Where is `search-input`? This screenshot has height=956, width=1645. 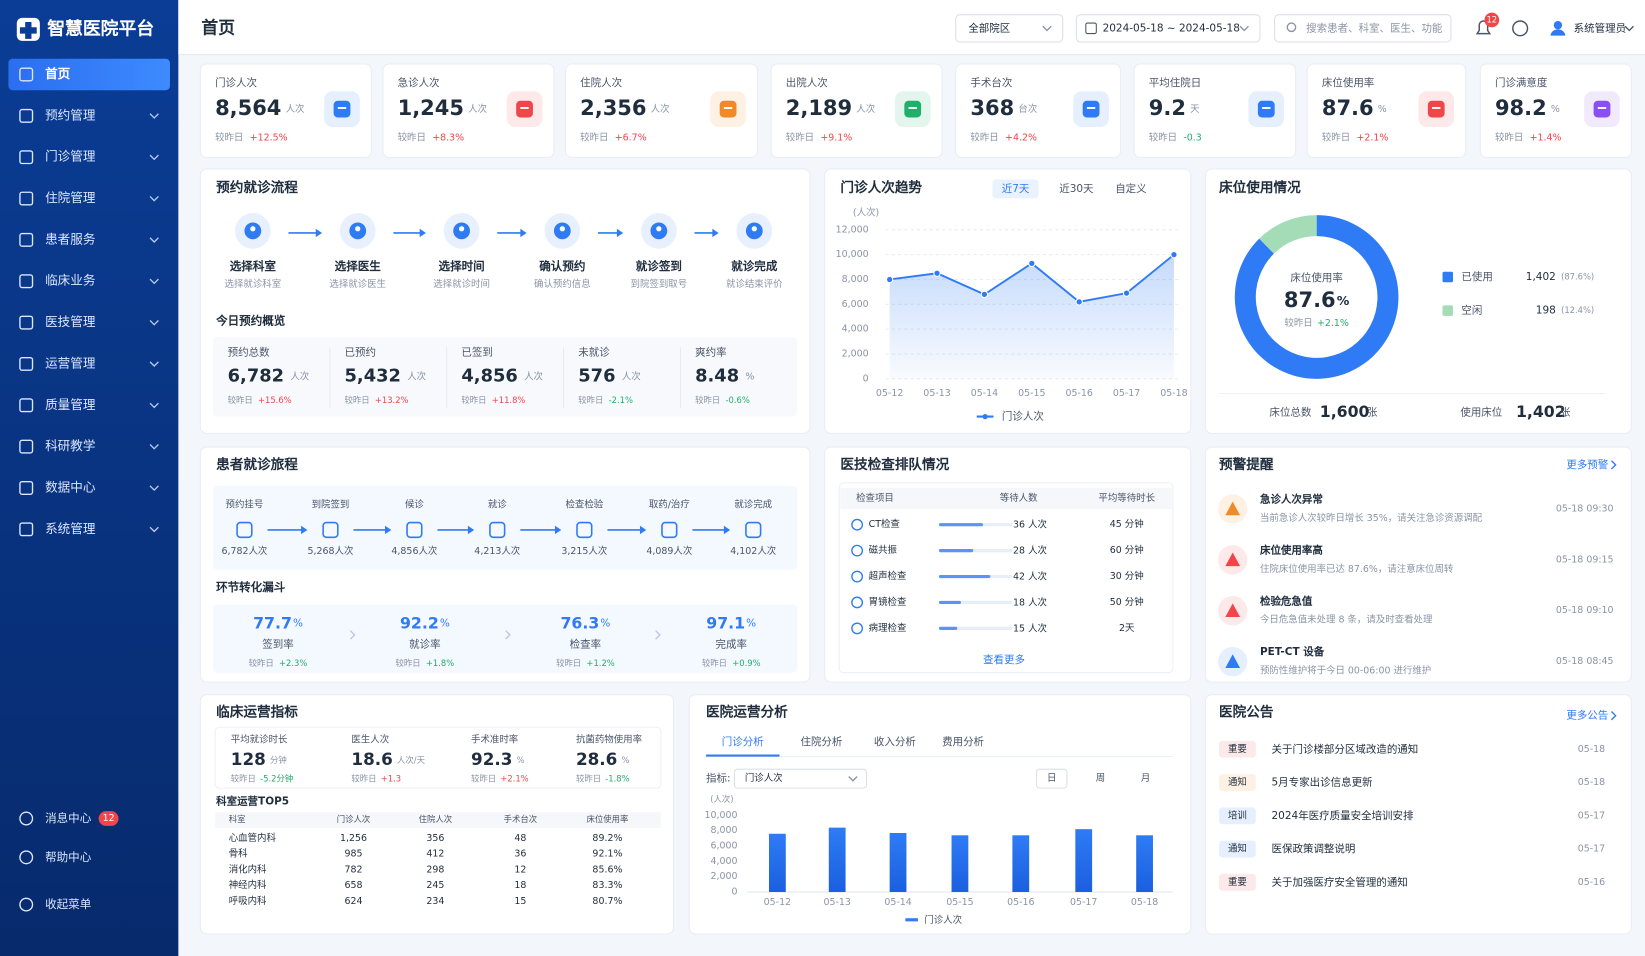 search-input is located at coordinates (1363, 28).